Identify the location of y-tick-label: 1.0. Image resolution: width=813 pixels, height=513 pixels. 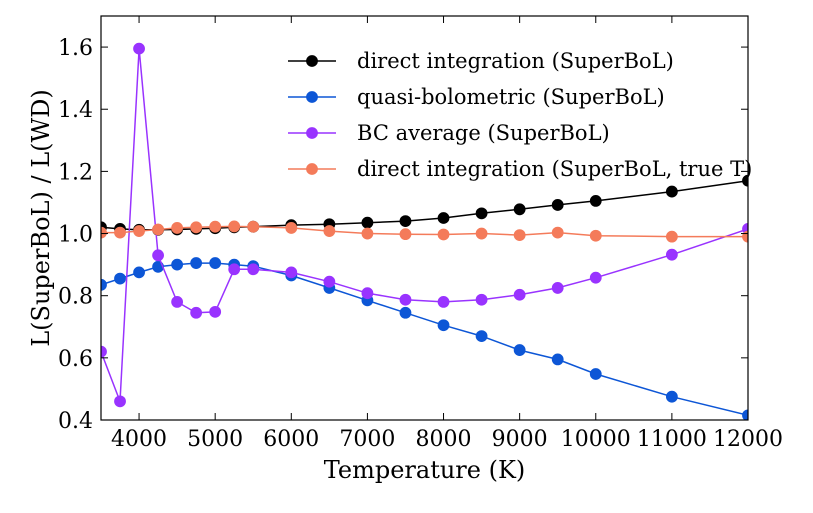
(75, 235).